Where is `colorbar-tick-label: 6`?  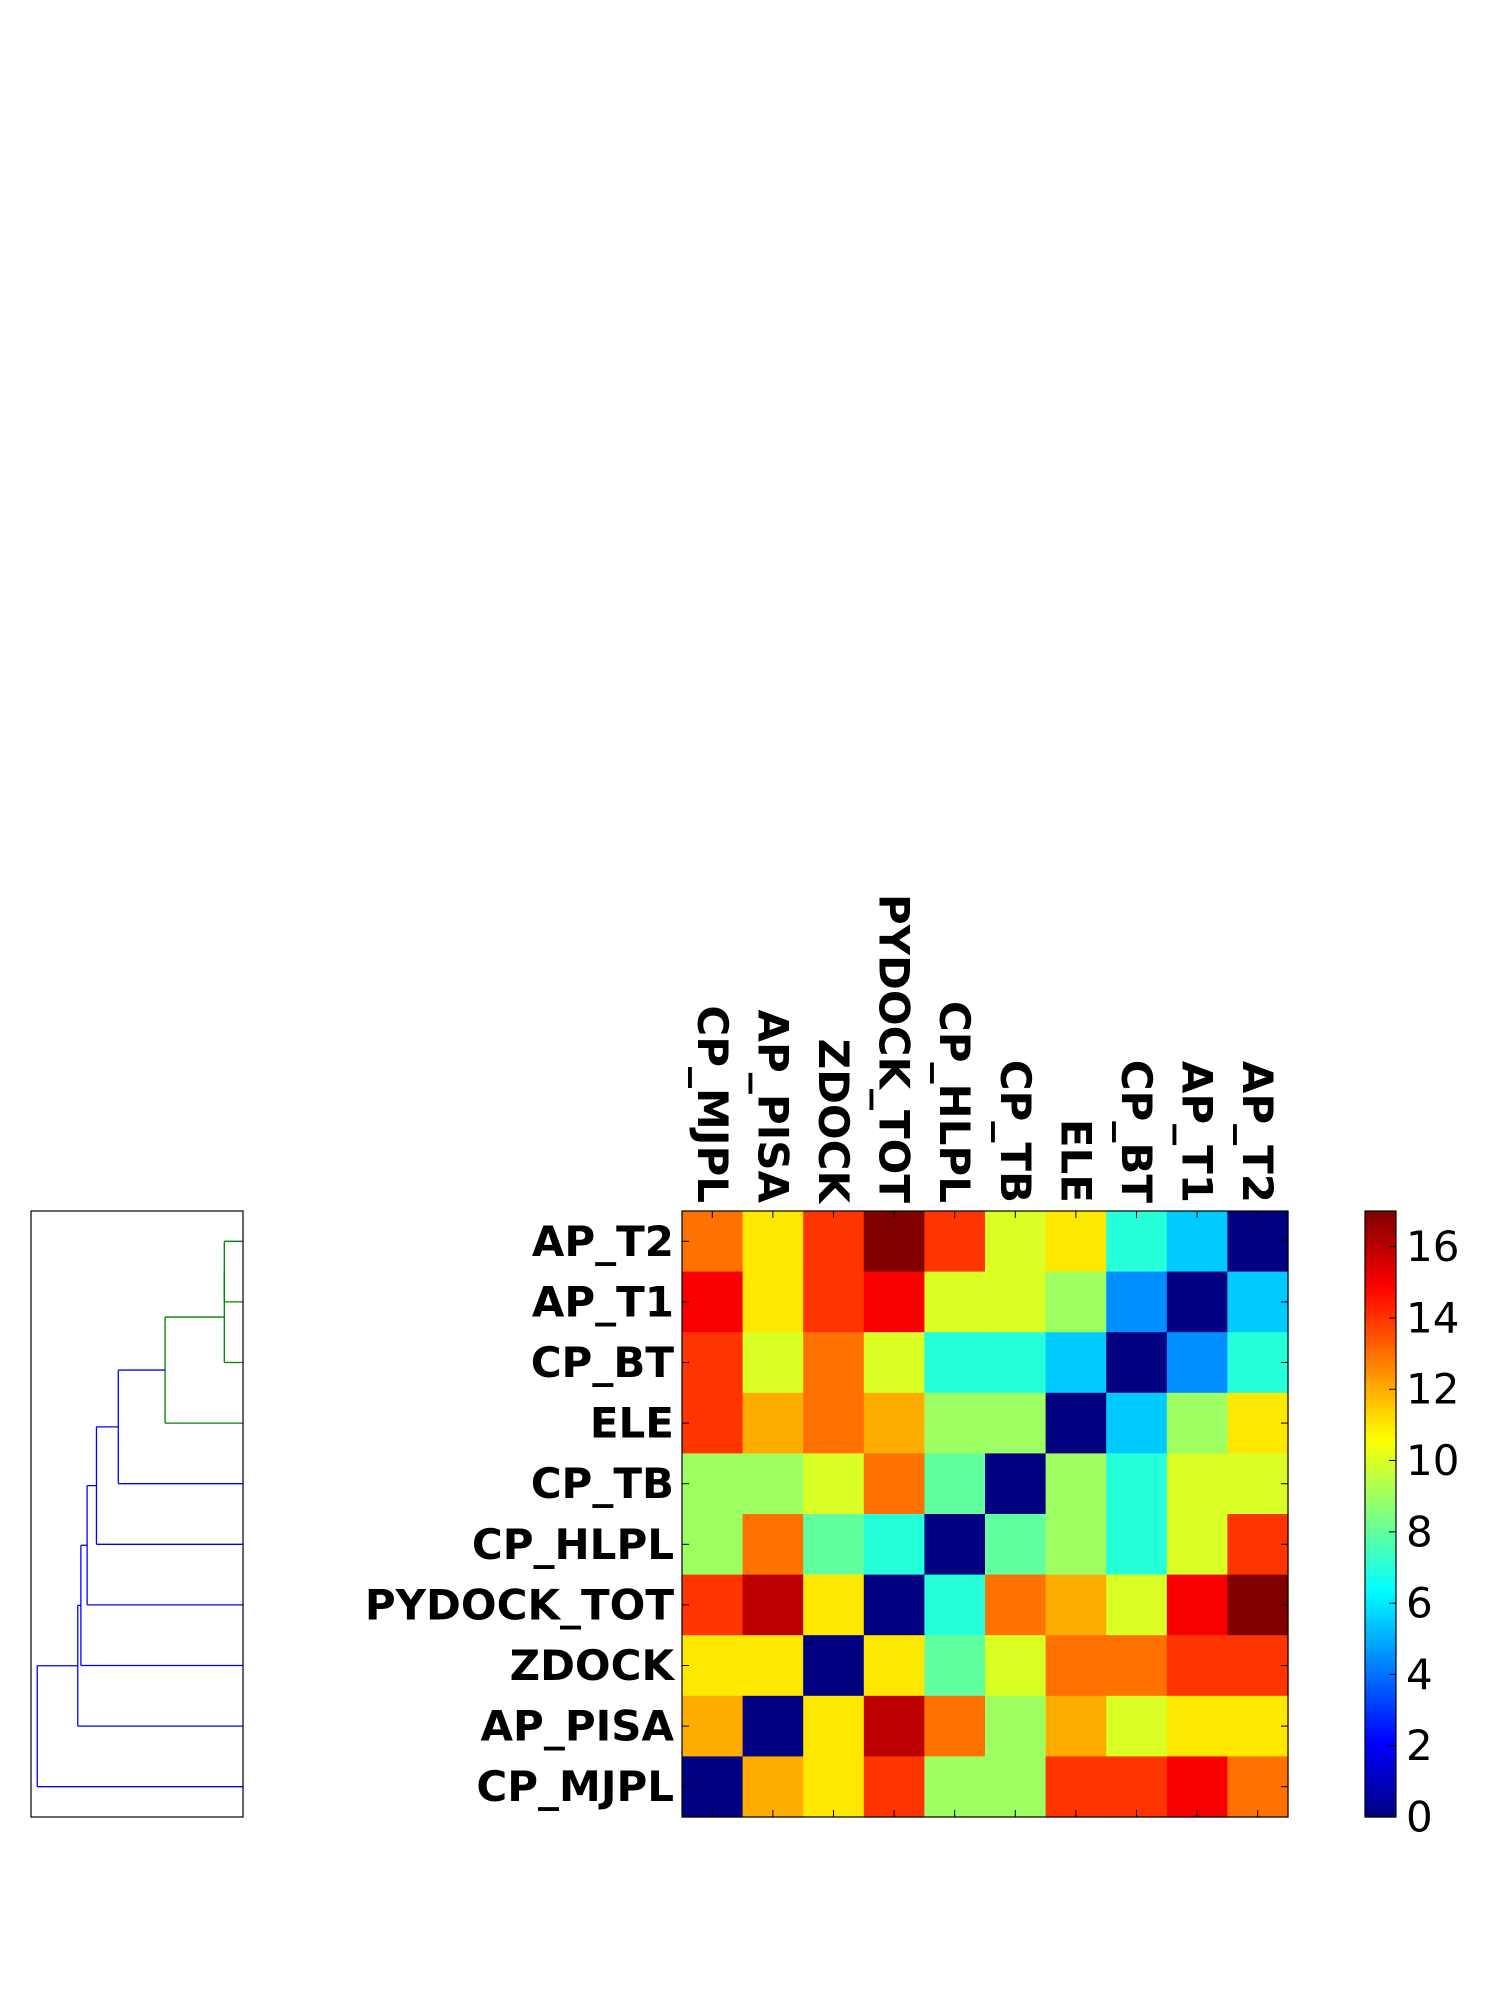 colorbar-tick-label: 6 is located at coordinates (1419, 1603).